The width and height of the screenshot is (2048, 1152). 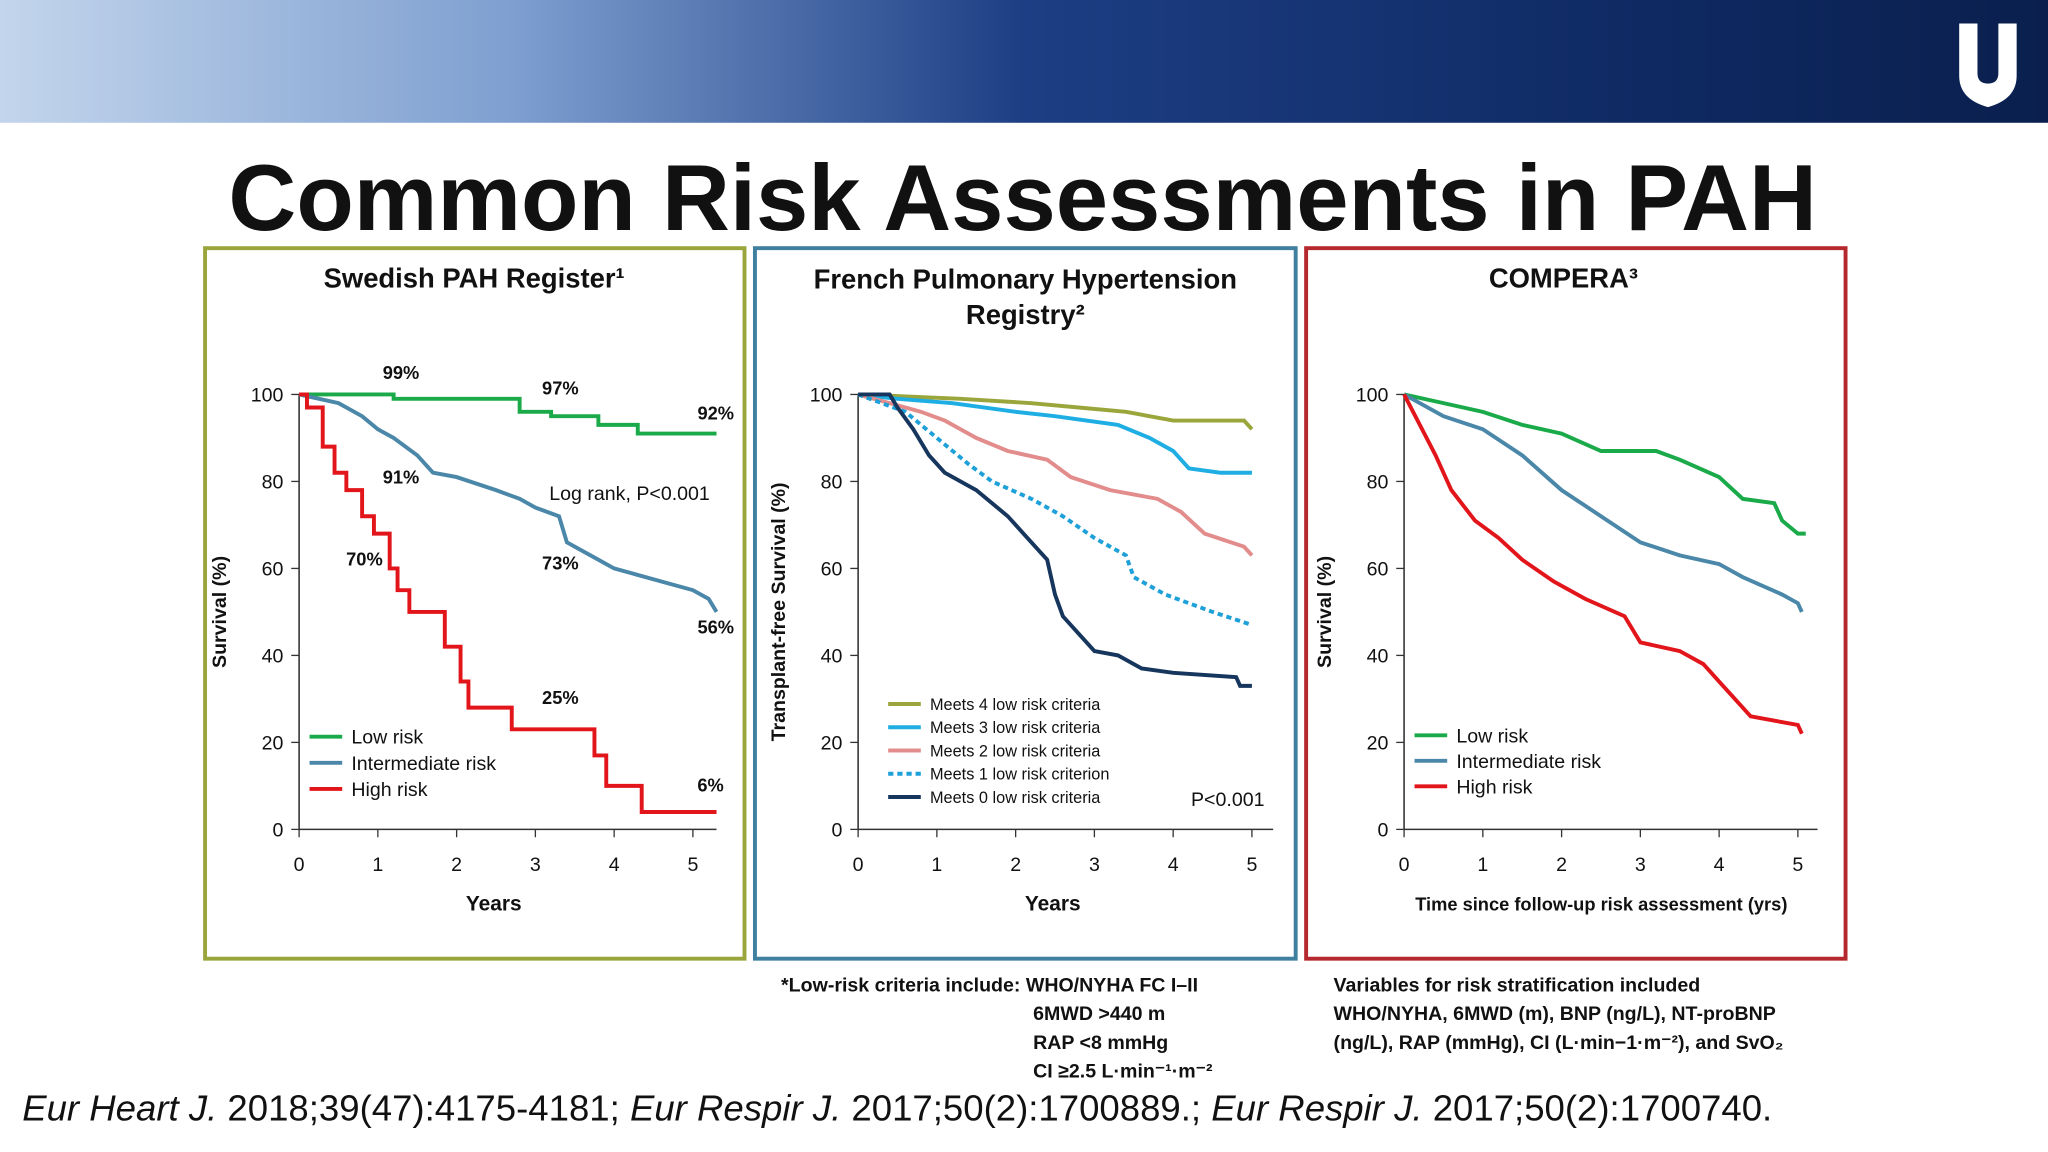 What do you see at coordinates (1024, 61) in the screenshot?
I see `header-band` at bounding box center [1024, 61].